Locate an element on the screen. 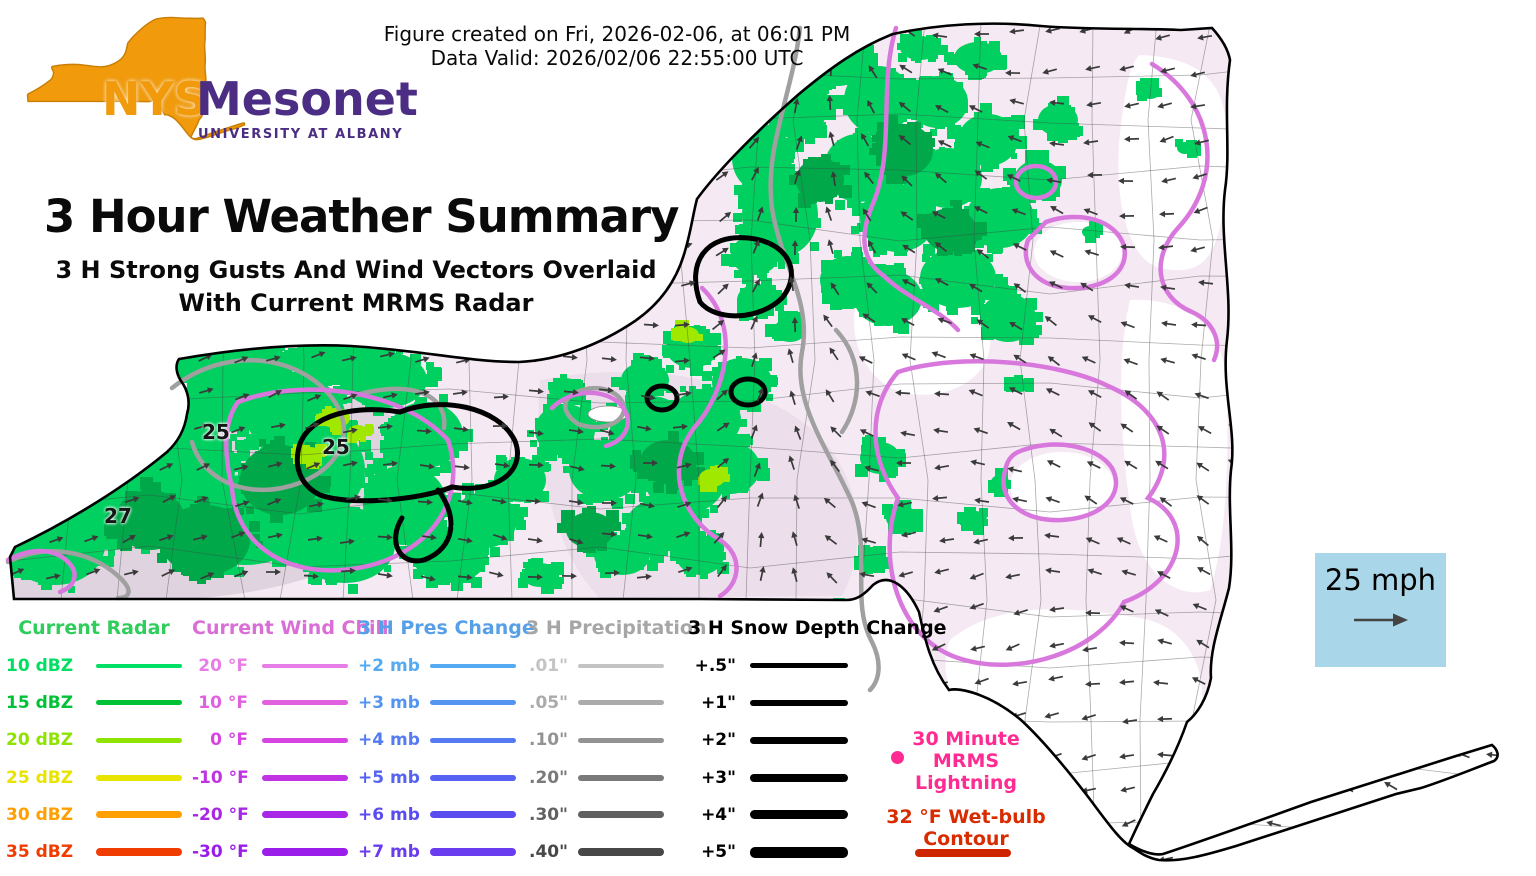 The height and width of the screenshot is (876, 1536). lightning-line3: Lightning is located at coordinates (966, 783).